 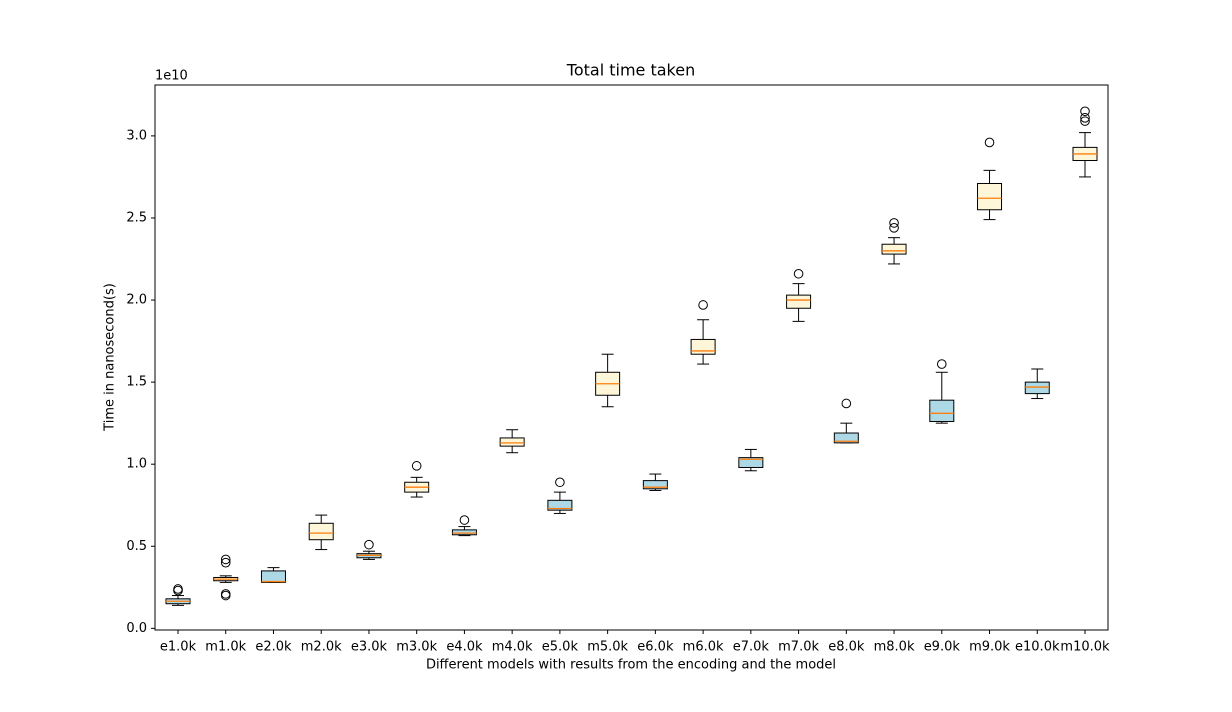 What do you see at coordinates (136, 135) in the screenshot?
I see `y-tick-label: 3.0` at bounding box center [136, 135].